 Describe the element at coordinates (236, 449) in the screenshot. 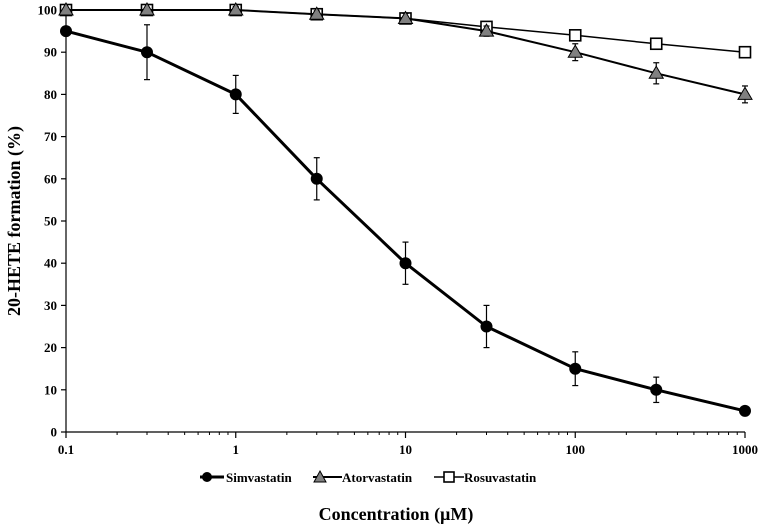

I see `x-tick-label: 1` at that location.